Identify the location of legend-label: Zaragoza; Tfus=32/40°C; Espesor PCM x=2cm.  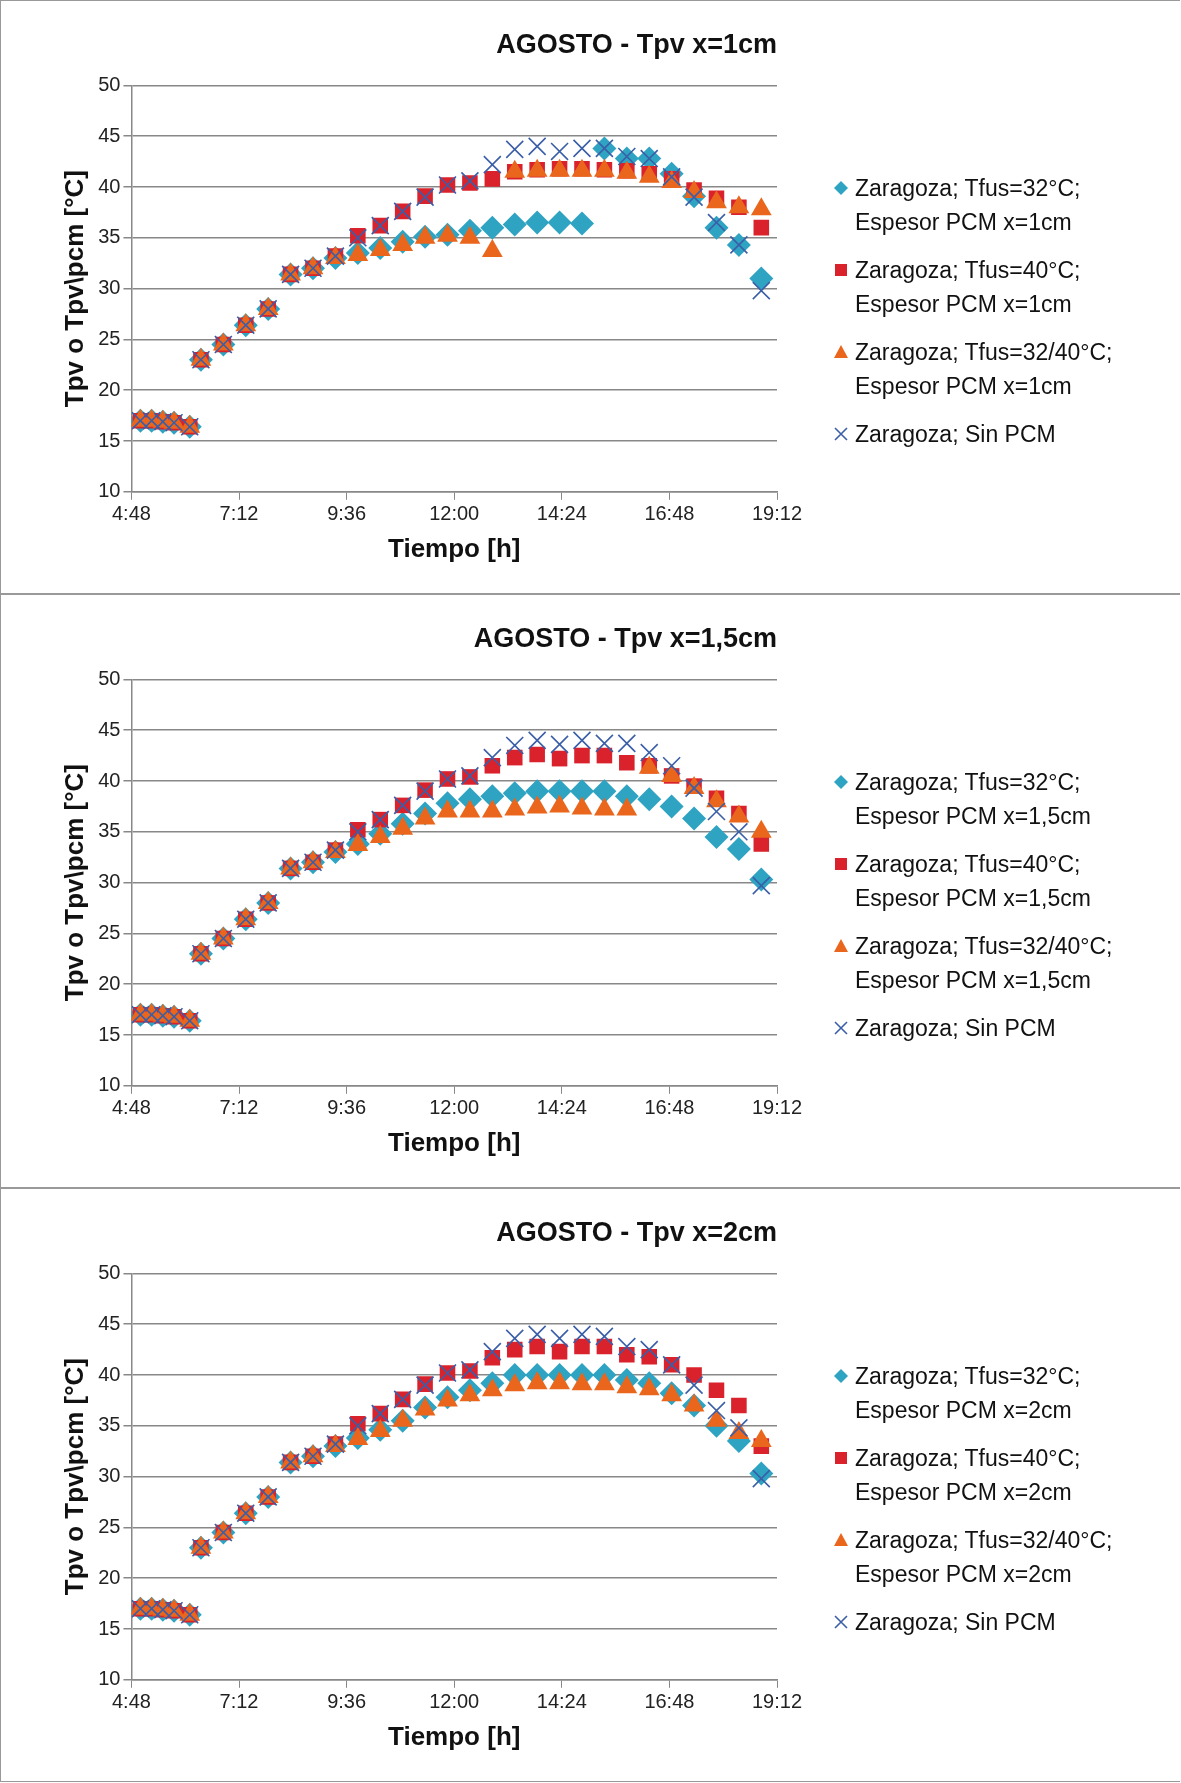
(984, 1557).